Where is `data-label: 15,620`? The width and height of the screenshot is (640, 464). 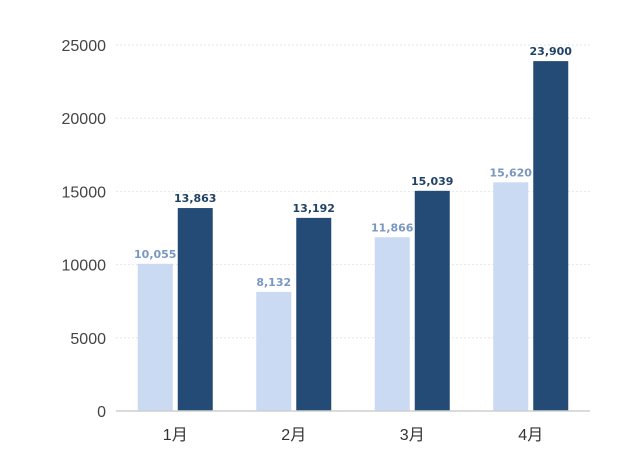
data-label: 15,620 is located at coordinates (511, 172).